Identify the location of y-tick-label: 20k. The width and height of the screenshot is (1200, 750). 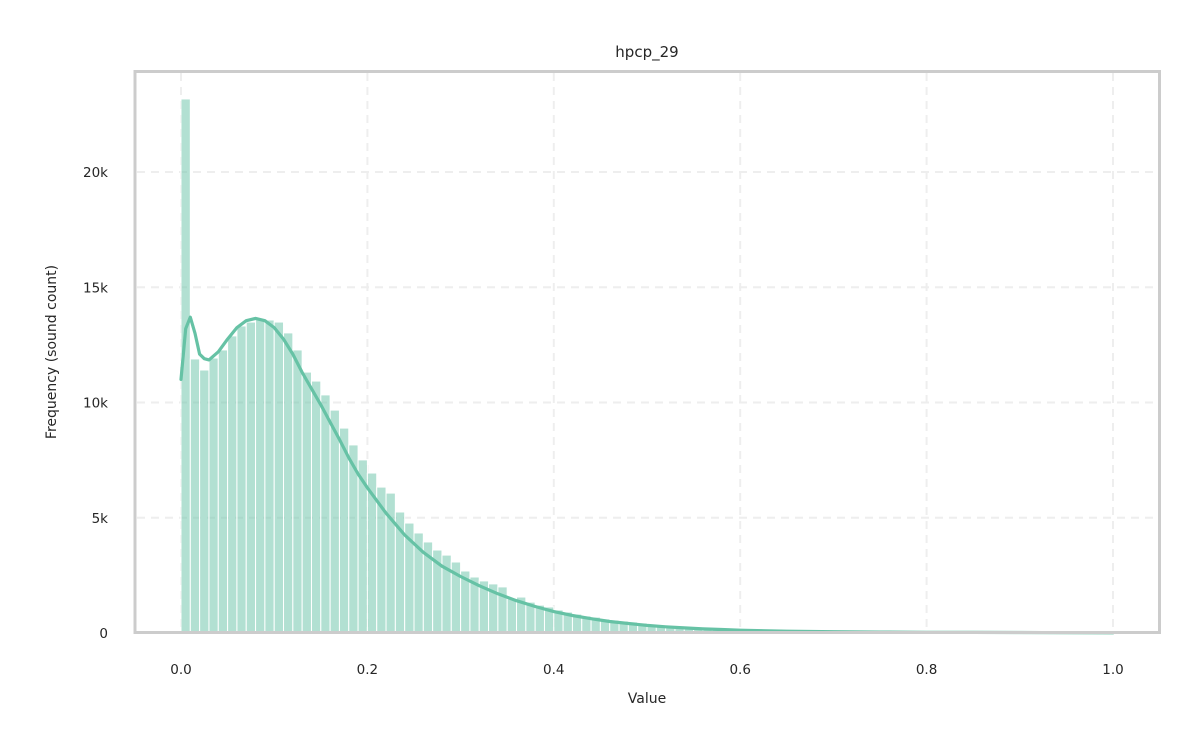
(95, 173).